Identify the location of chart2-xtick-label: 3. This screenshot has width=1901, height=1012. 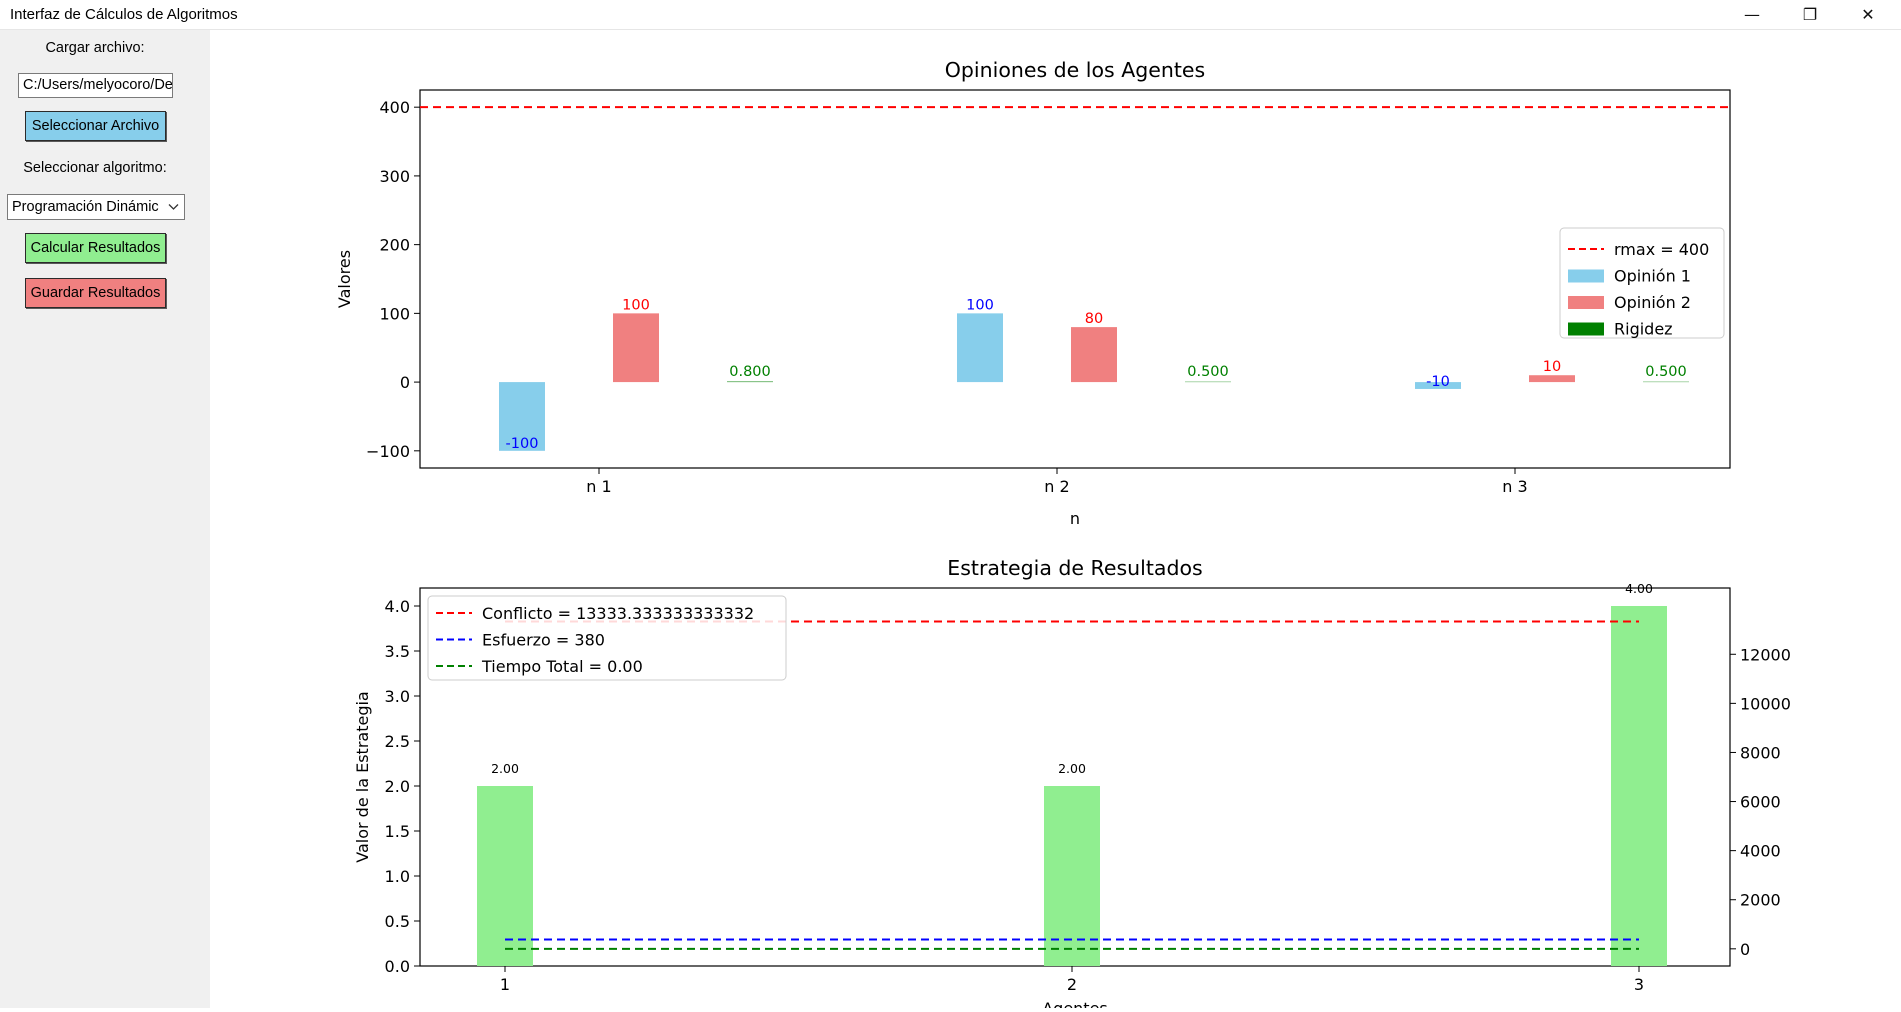
(1639, 984).